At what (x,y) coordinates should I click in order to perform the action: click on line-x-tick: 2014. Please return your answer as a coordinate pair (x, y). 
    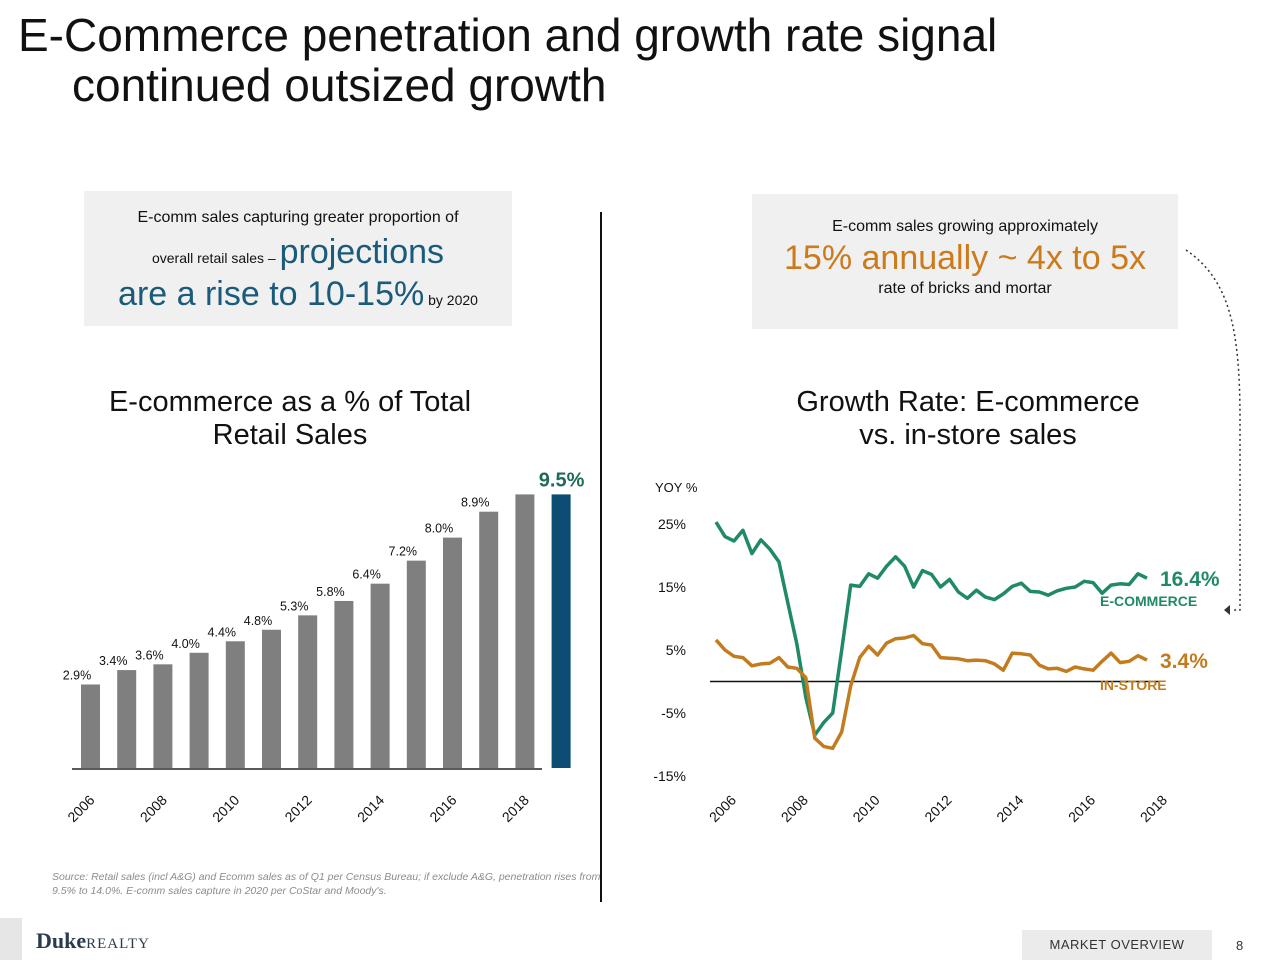
    Looking at the image, I should click on (1009, 808).